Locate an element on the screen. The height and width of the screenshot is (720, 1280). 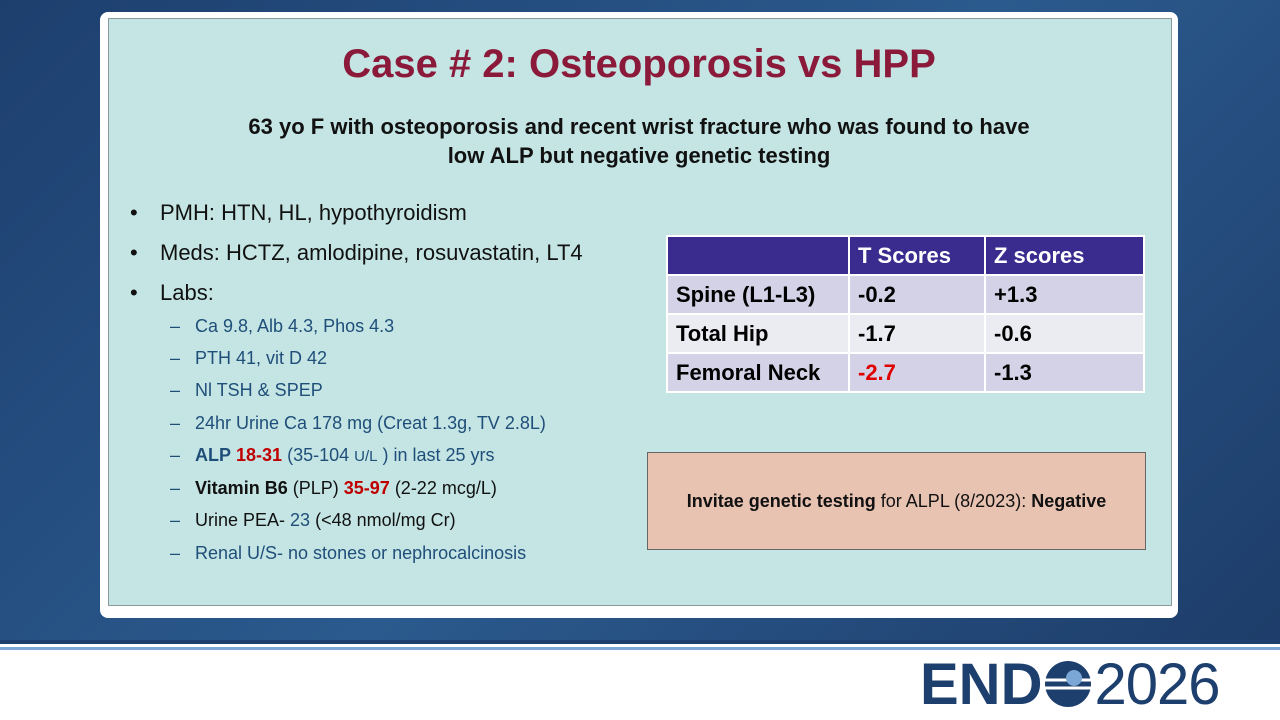
cell: -1.3 is located at coordinates (1064, 372).